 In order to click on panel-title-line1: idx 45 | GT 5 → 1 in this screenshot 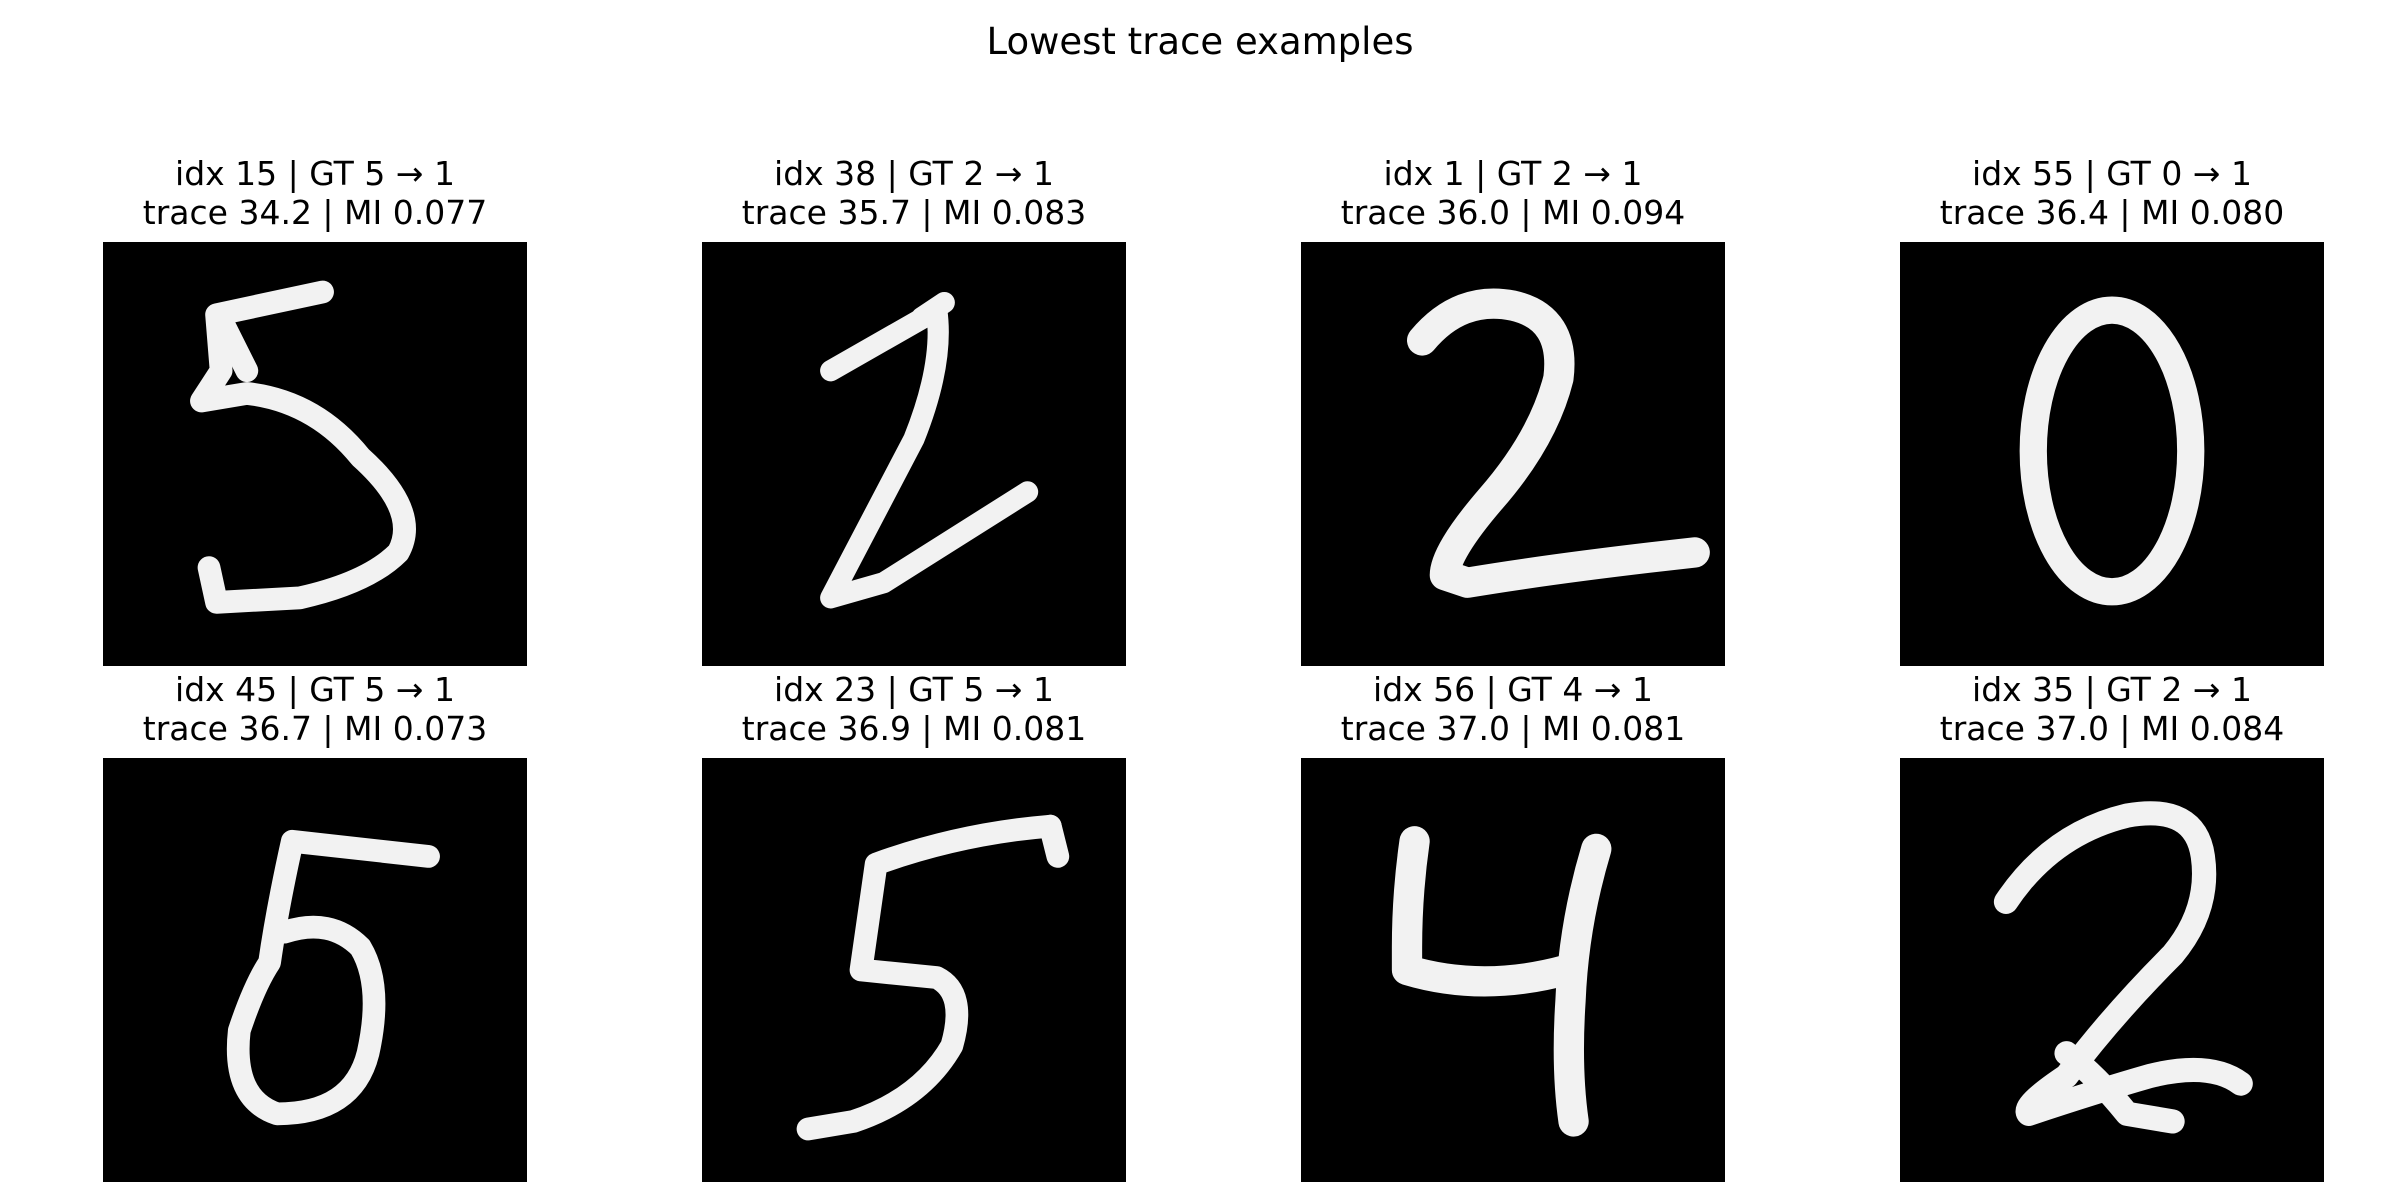, I will do `click(315, 689)`.